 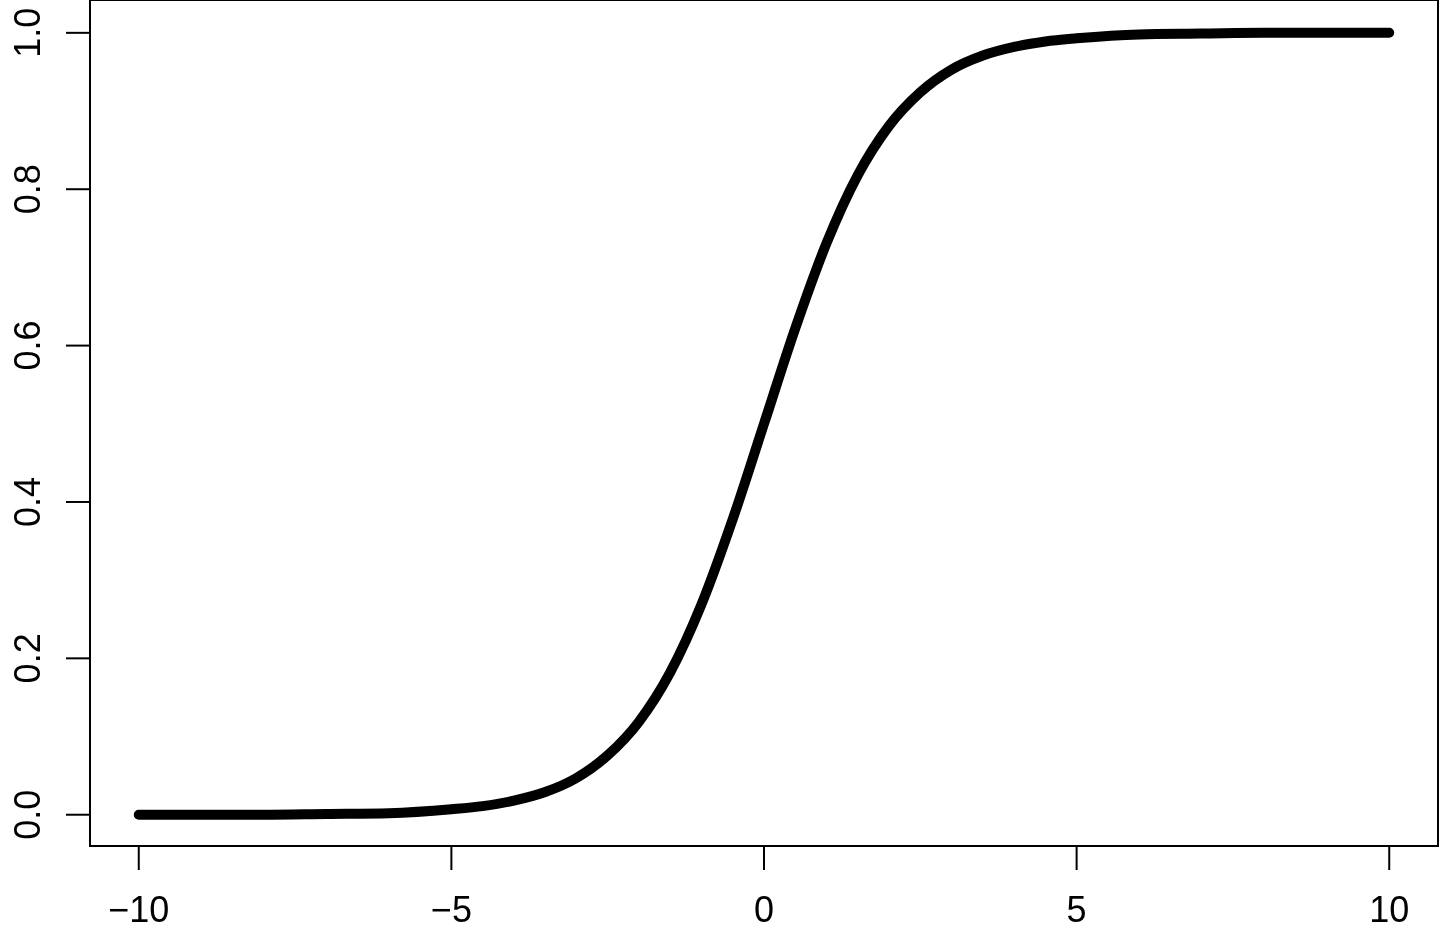 I want to click on y-tick-label: 0.2, so click(x=28, y=658).